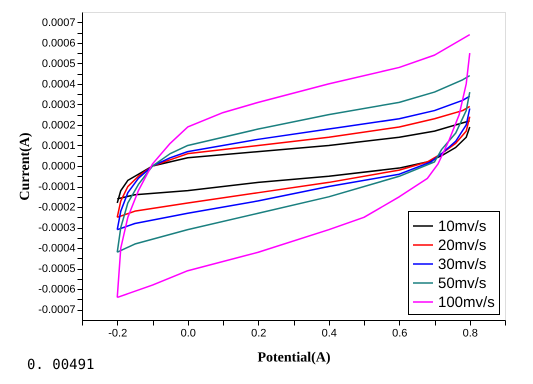 The width and height of the screenshot is (533, 384). I want to click on y-tick-label: 0.0004, so click(59, 84).